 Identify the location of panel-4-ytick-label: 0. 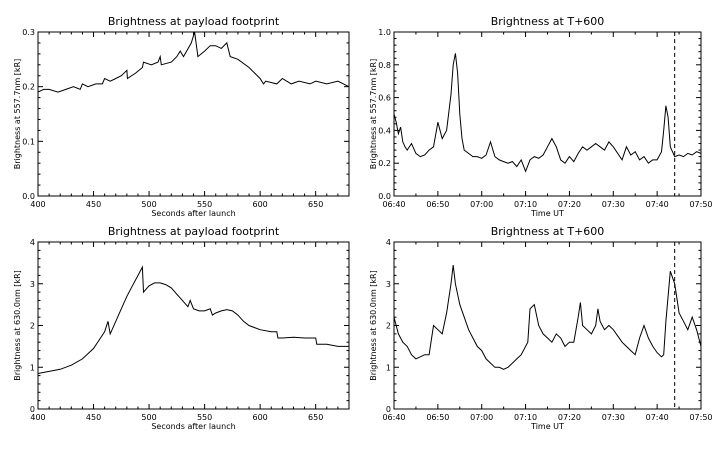
(388, 409).